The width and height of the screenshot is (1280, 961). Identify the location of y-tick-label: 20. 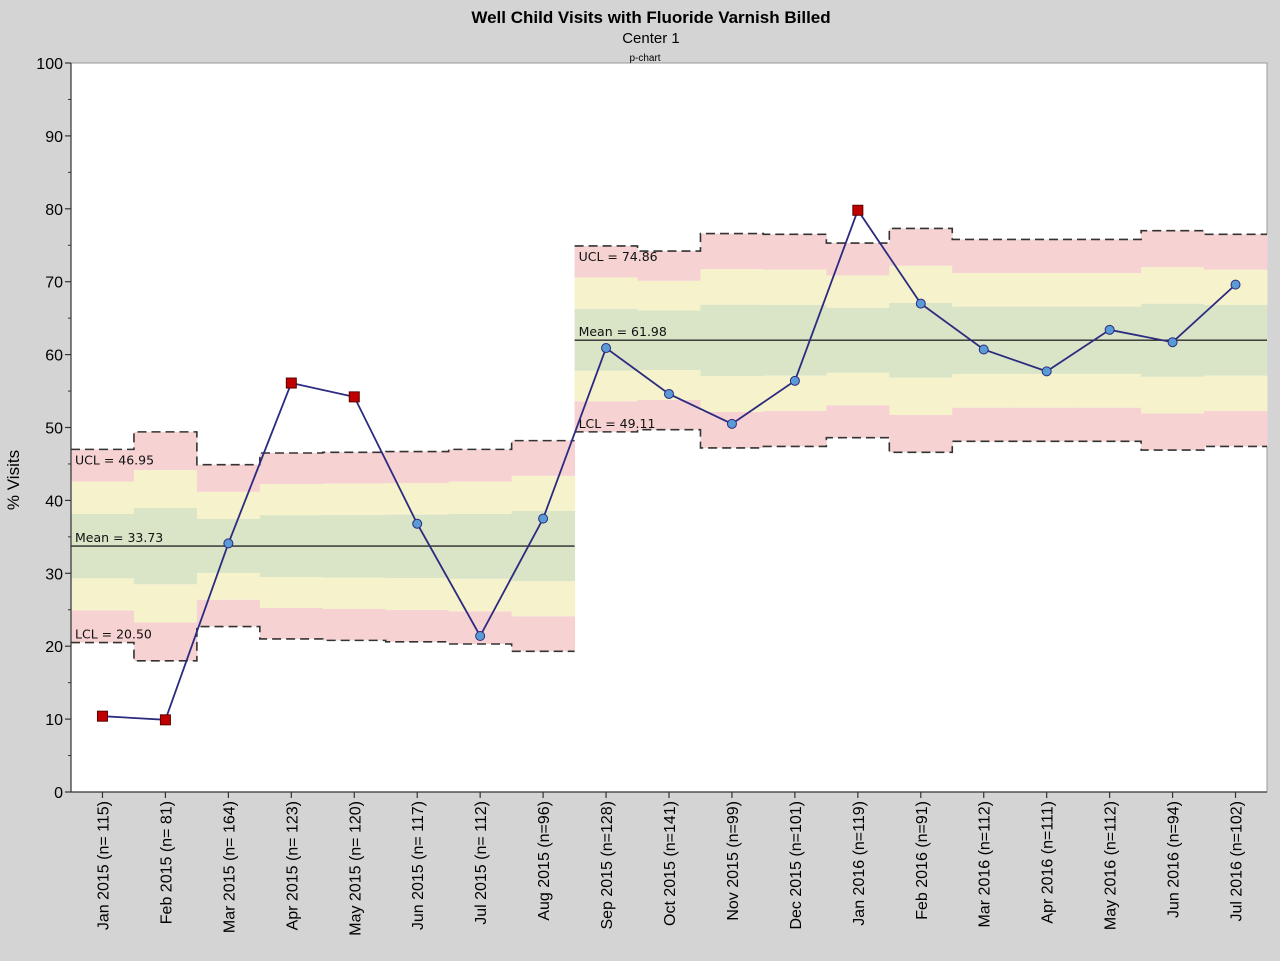
(54, 647).